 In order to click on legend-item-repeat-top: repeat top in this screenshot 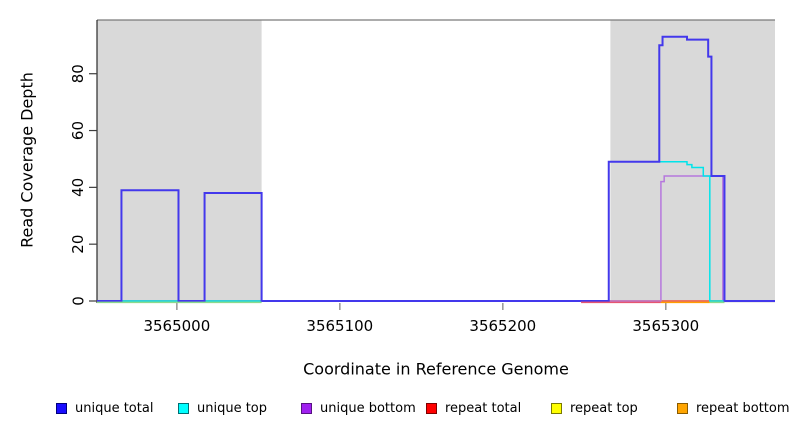, I will do `click(594, 408)`.